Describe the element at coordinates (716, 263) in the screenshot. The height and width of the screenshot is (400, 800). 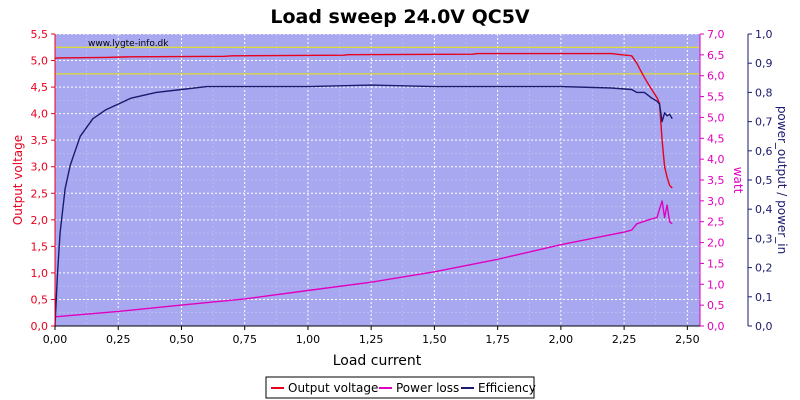
I see `watt-axis-tick-label: 1,5` at that location.